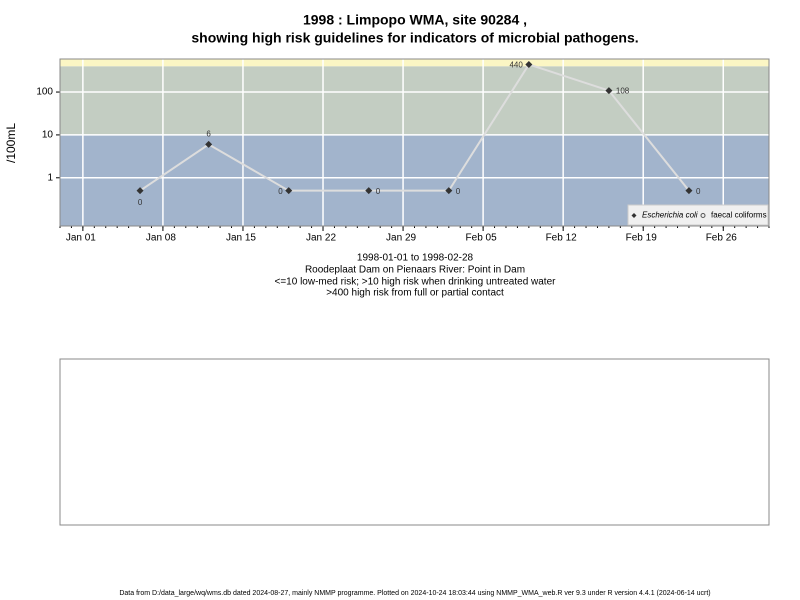  What do you see at coordinates (722, 238) in the screenshot?
I see `x-tick-label: Feb 26` at bounding box center [722, 238].